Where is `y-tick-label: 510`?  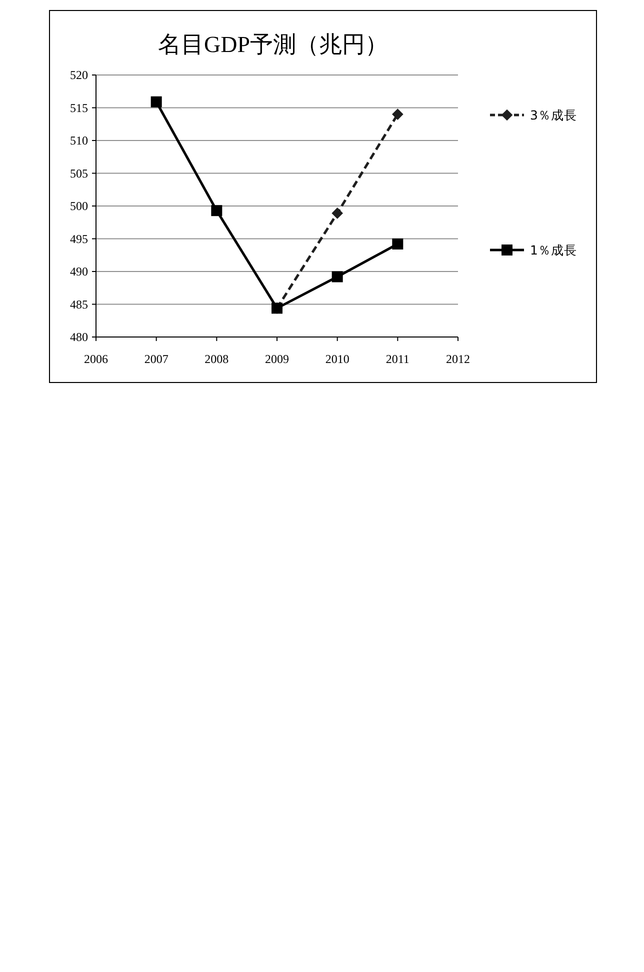
y-tick-label: 510 is located at coordinates (79, 141).